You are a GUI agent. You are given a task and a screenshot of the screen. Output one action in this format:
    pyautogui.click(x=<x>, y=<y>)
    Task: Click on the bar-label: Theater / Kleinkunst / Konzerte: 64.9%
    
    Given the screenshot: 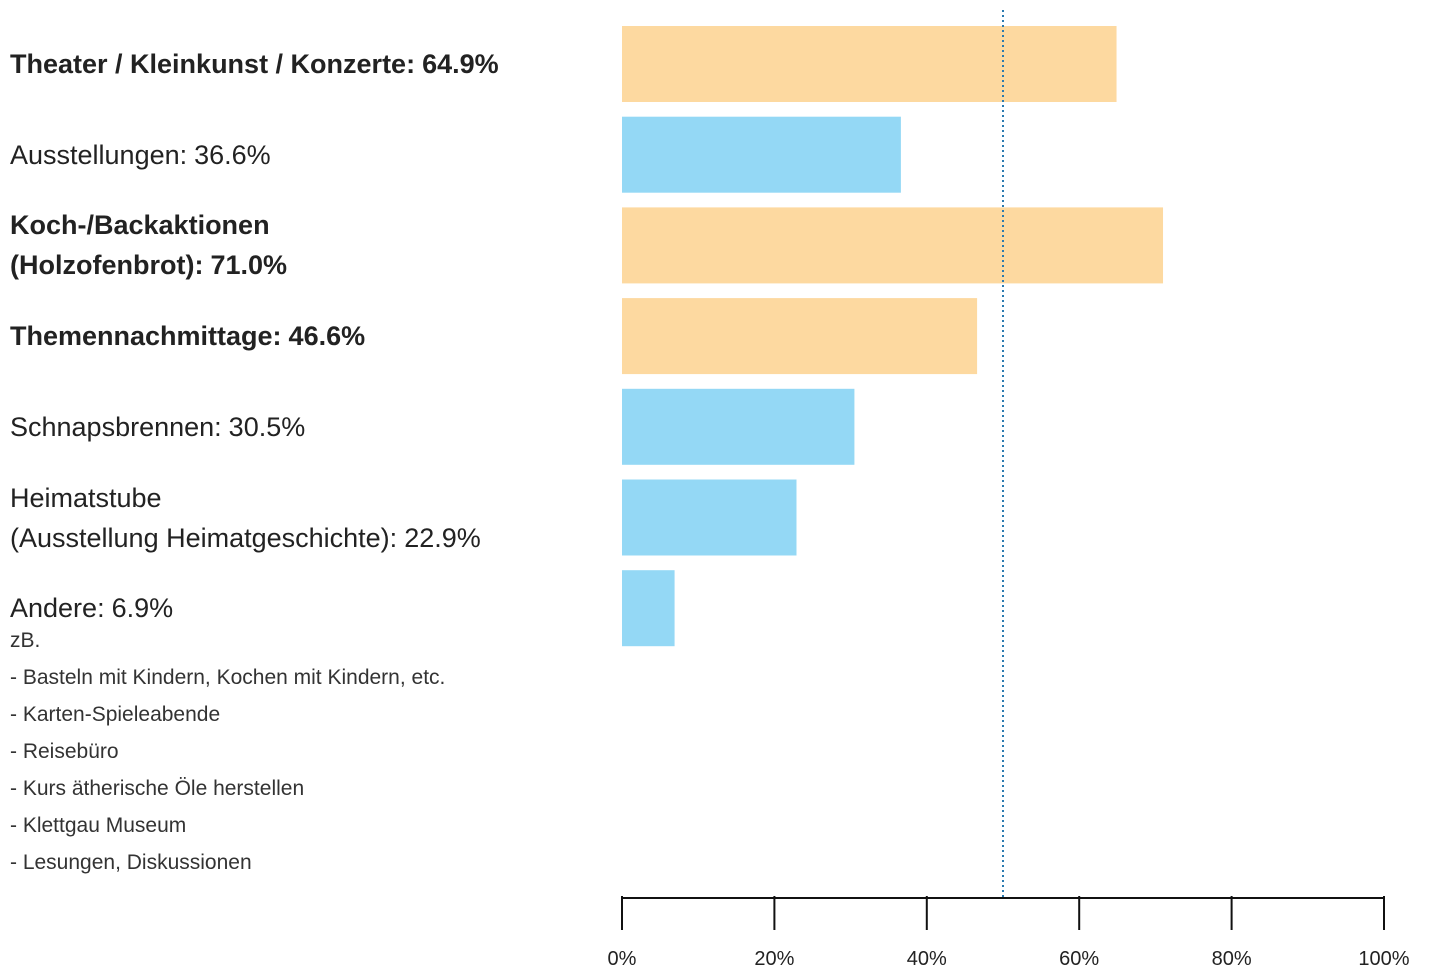 What is the action you would take?
    pyautogui.click(x=254, y=64)
    